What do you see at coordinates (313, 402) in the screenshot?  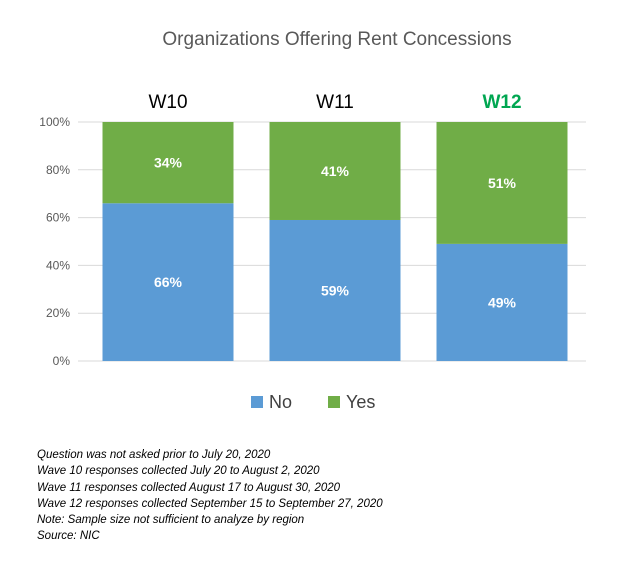 I see `legend: No Yes` at bounding box center [313, 402].